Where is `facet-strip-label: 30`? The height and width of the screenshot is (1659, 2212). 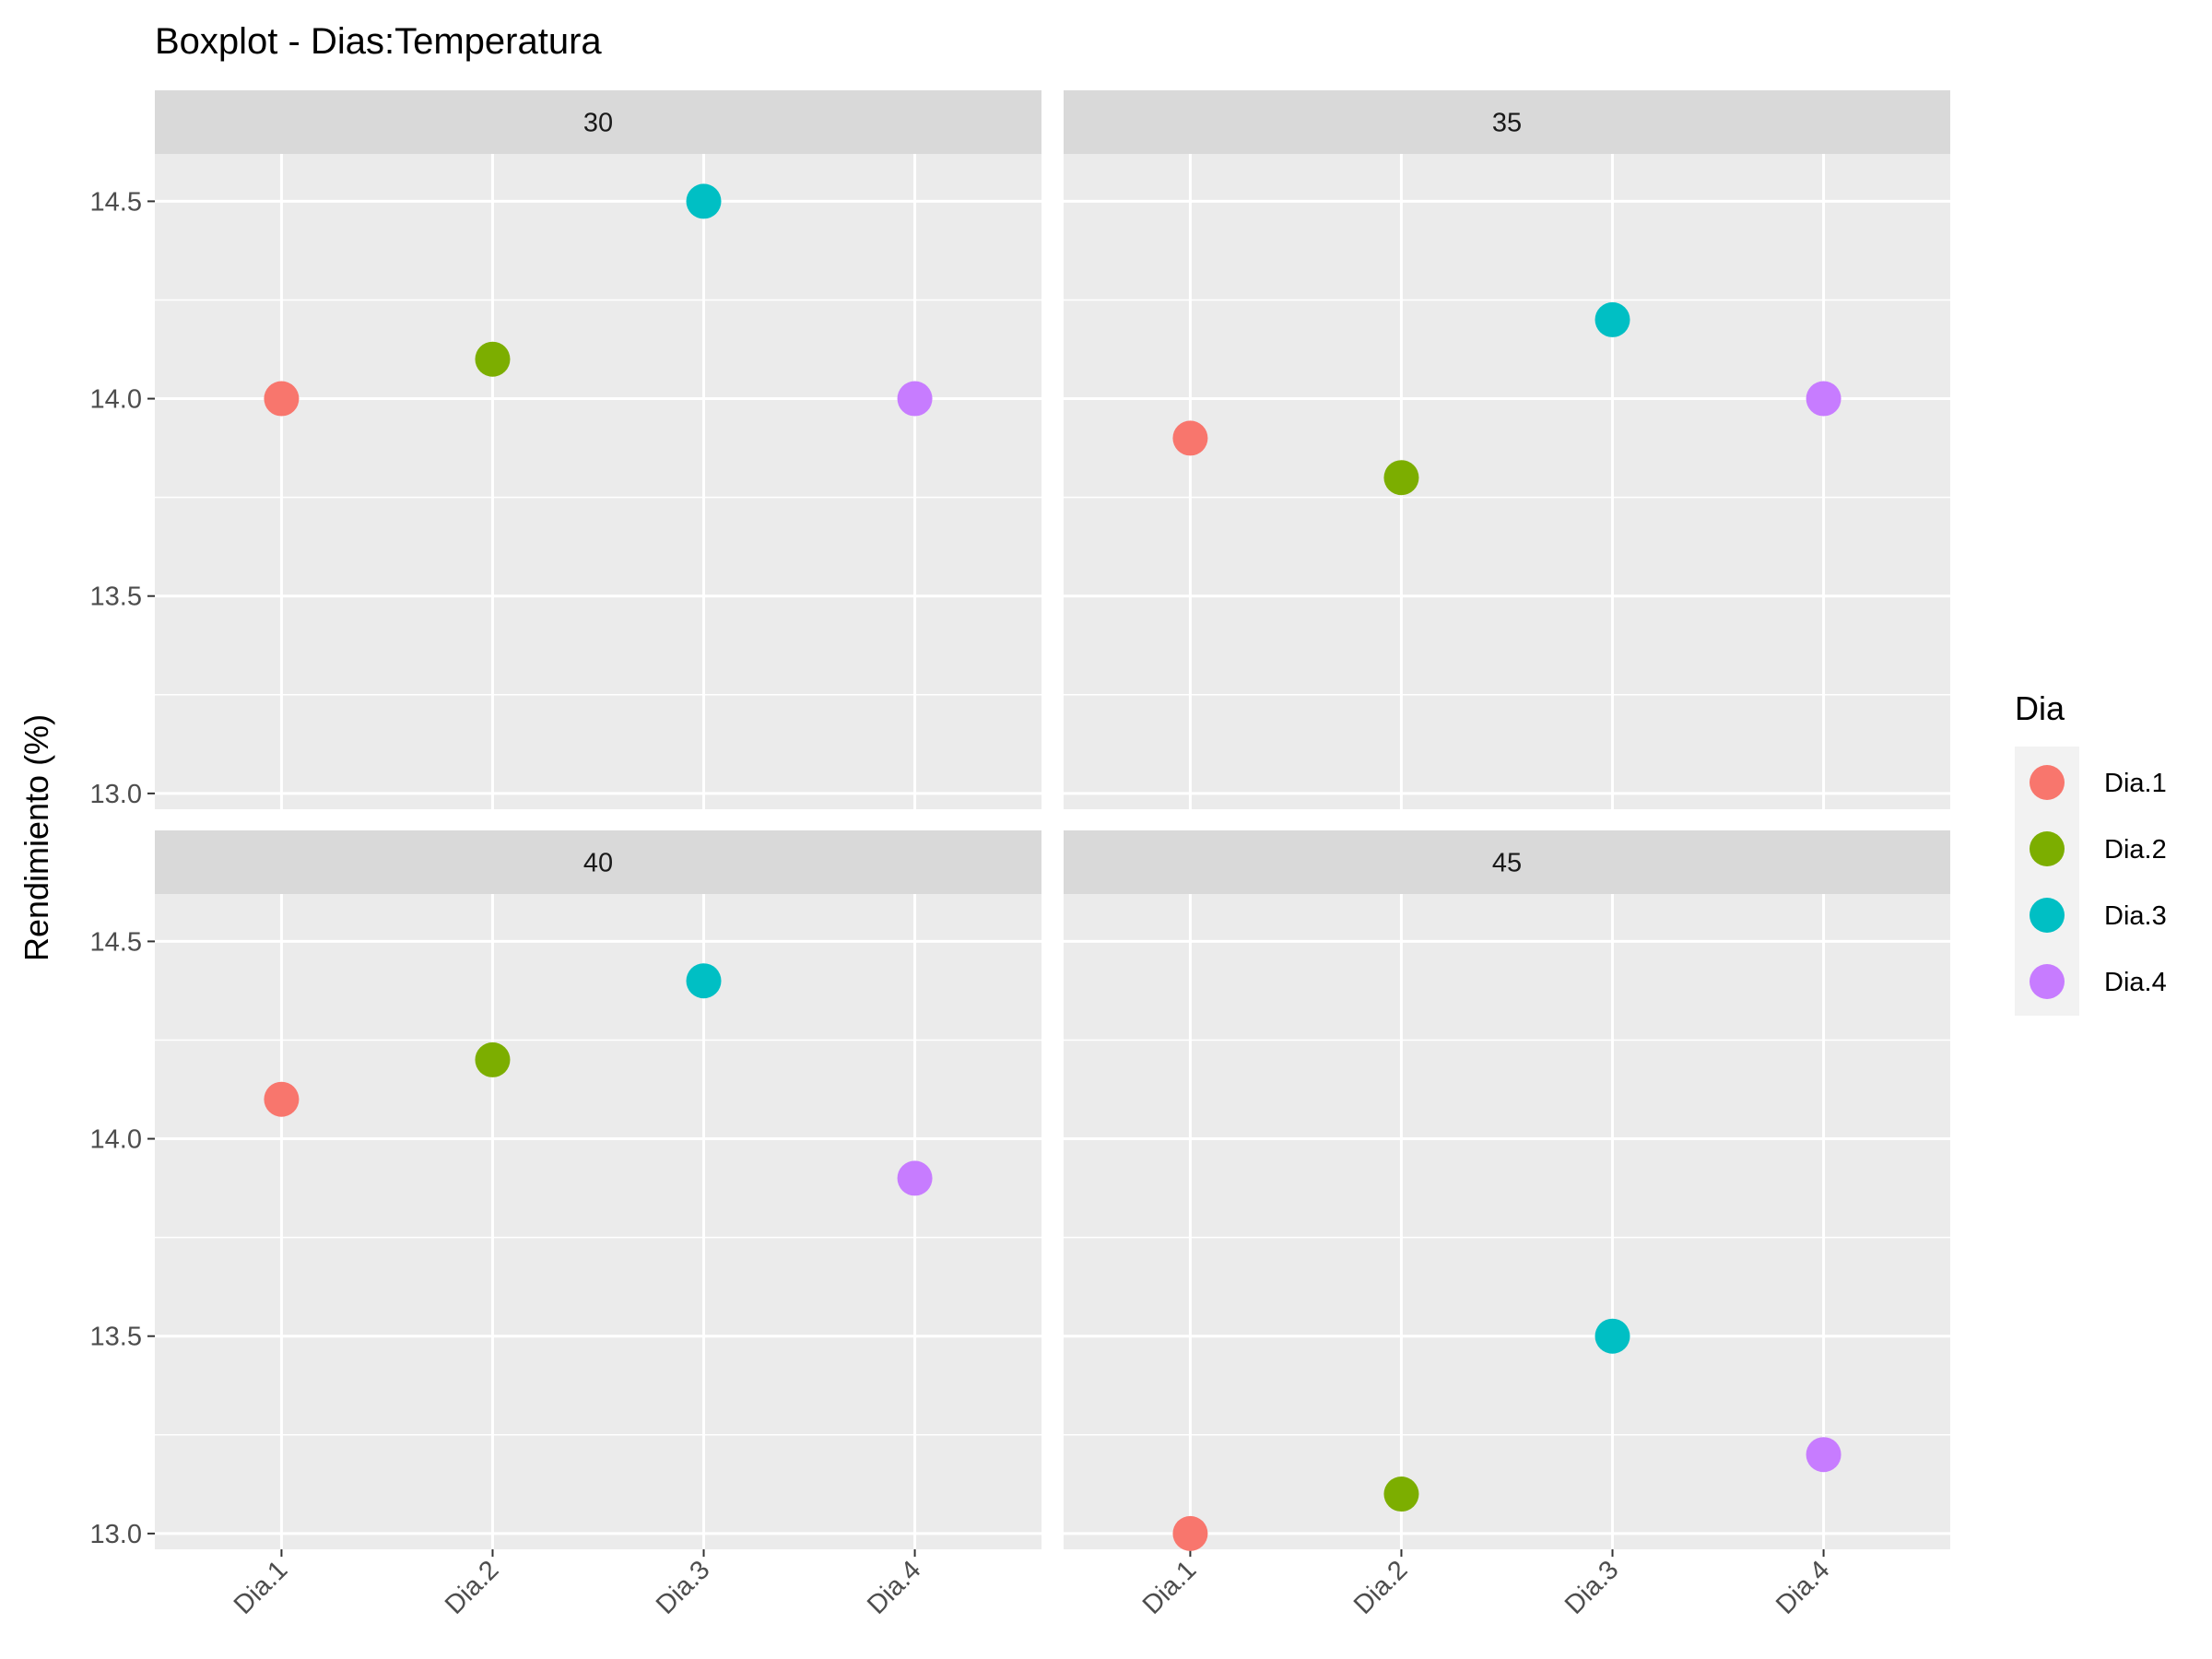
facet-strip-label: 30 is located at coordinates (598, 123).